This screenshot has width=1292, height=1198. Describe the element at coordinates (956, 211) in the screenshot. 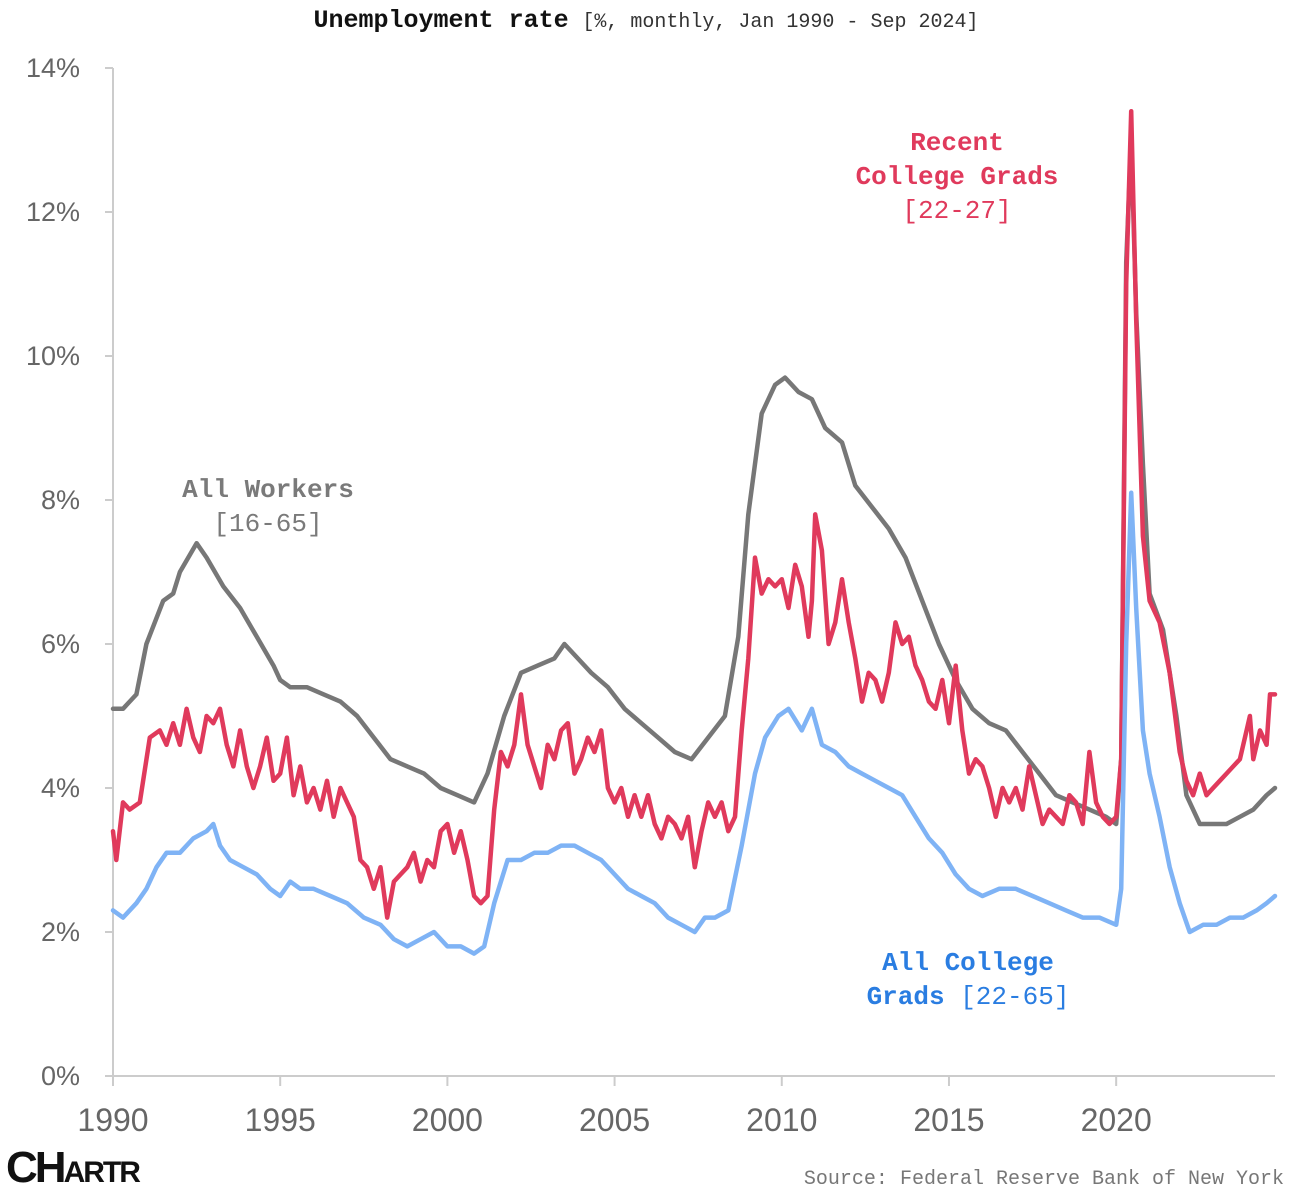

I see `series-range-label: [22-27]` at that location.